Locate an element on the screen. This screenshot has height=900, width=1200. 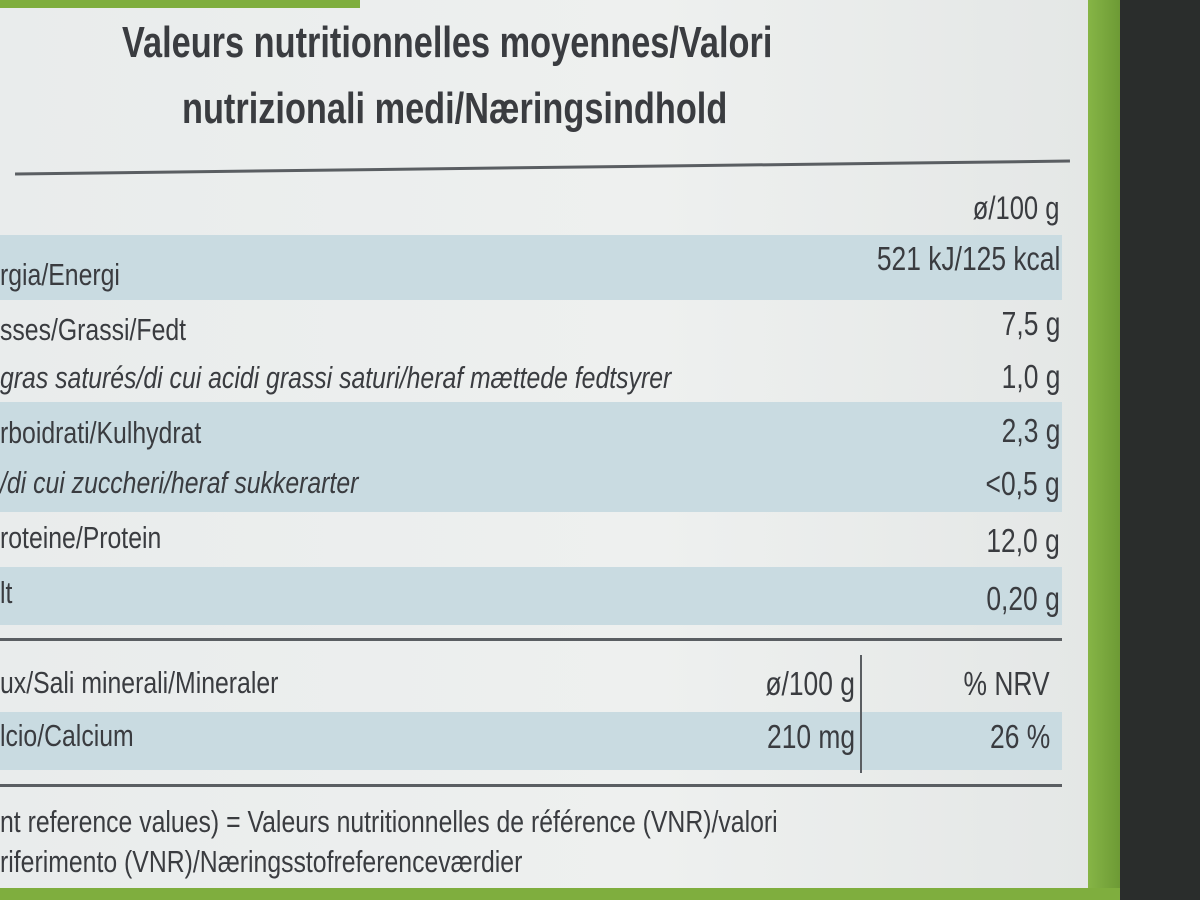
row-value: 1,0 g is located at coordinates (1030, 376).